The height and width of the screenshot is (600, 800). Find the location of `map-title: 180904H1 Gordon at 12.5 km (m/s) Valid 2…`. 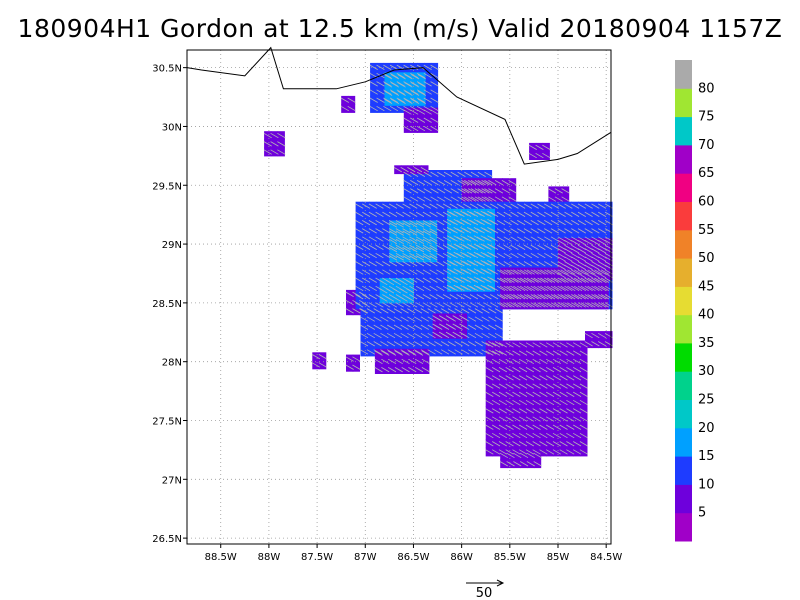

map-title: 180904H1 Gordon at 12.5 km (m/s) Valid 2… is located at coordinates (400, 28).